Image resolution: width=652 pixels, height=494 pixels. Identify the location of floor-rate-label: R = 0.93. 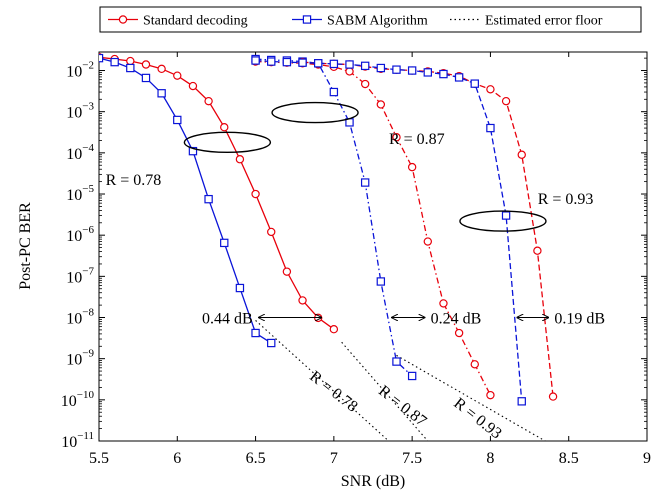
(477, 419).